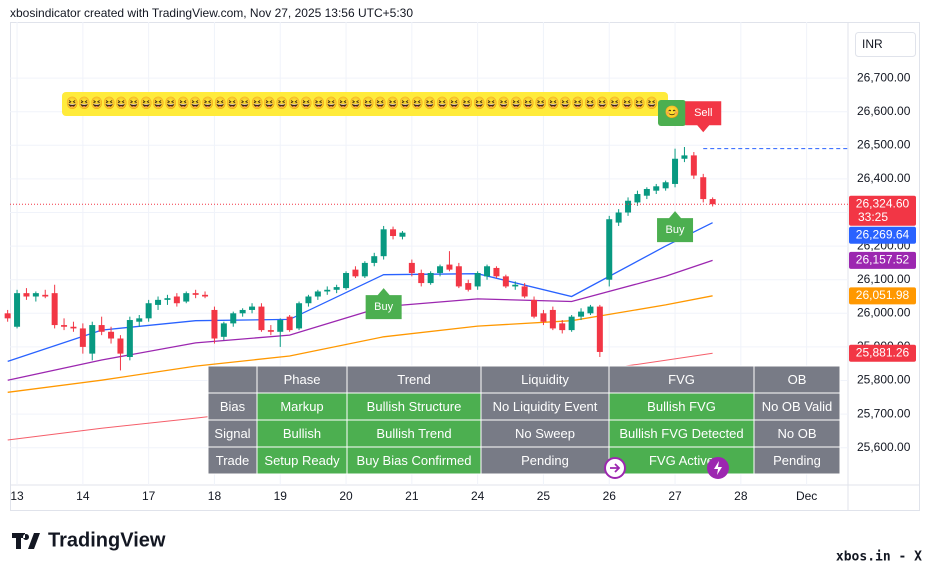 This screenshot has width=931, height=571. I want to click on table-header: Trend, so click(413, 379).